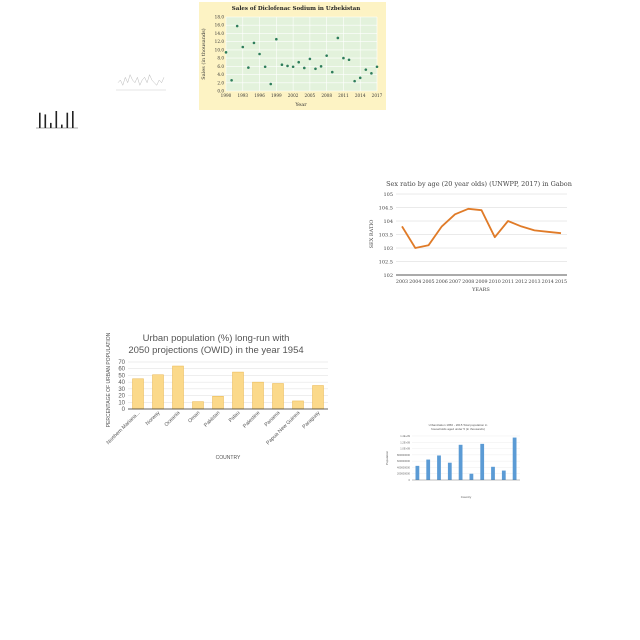 The height and width of the screenshot is (640, 640). I want to click on urban-x-tick-label: Oceania, so click(173, 419).